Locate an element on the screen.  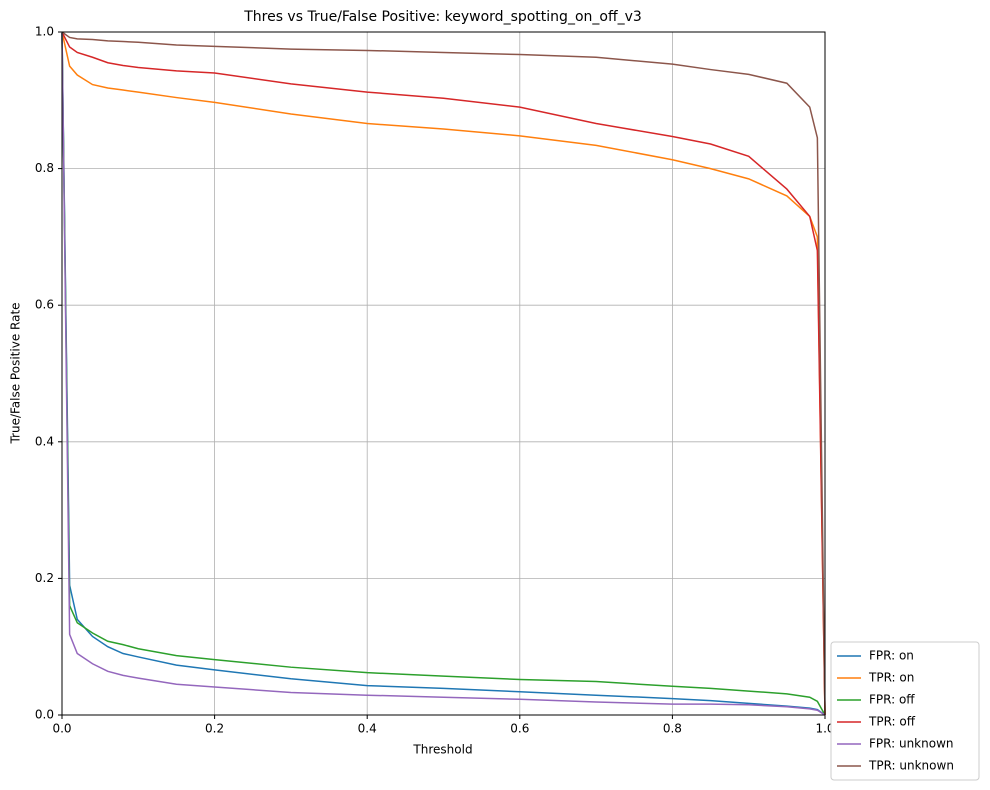
x-tick-label: 0.2 is located at coordinates (214, 729).